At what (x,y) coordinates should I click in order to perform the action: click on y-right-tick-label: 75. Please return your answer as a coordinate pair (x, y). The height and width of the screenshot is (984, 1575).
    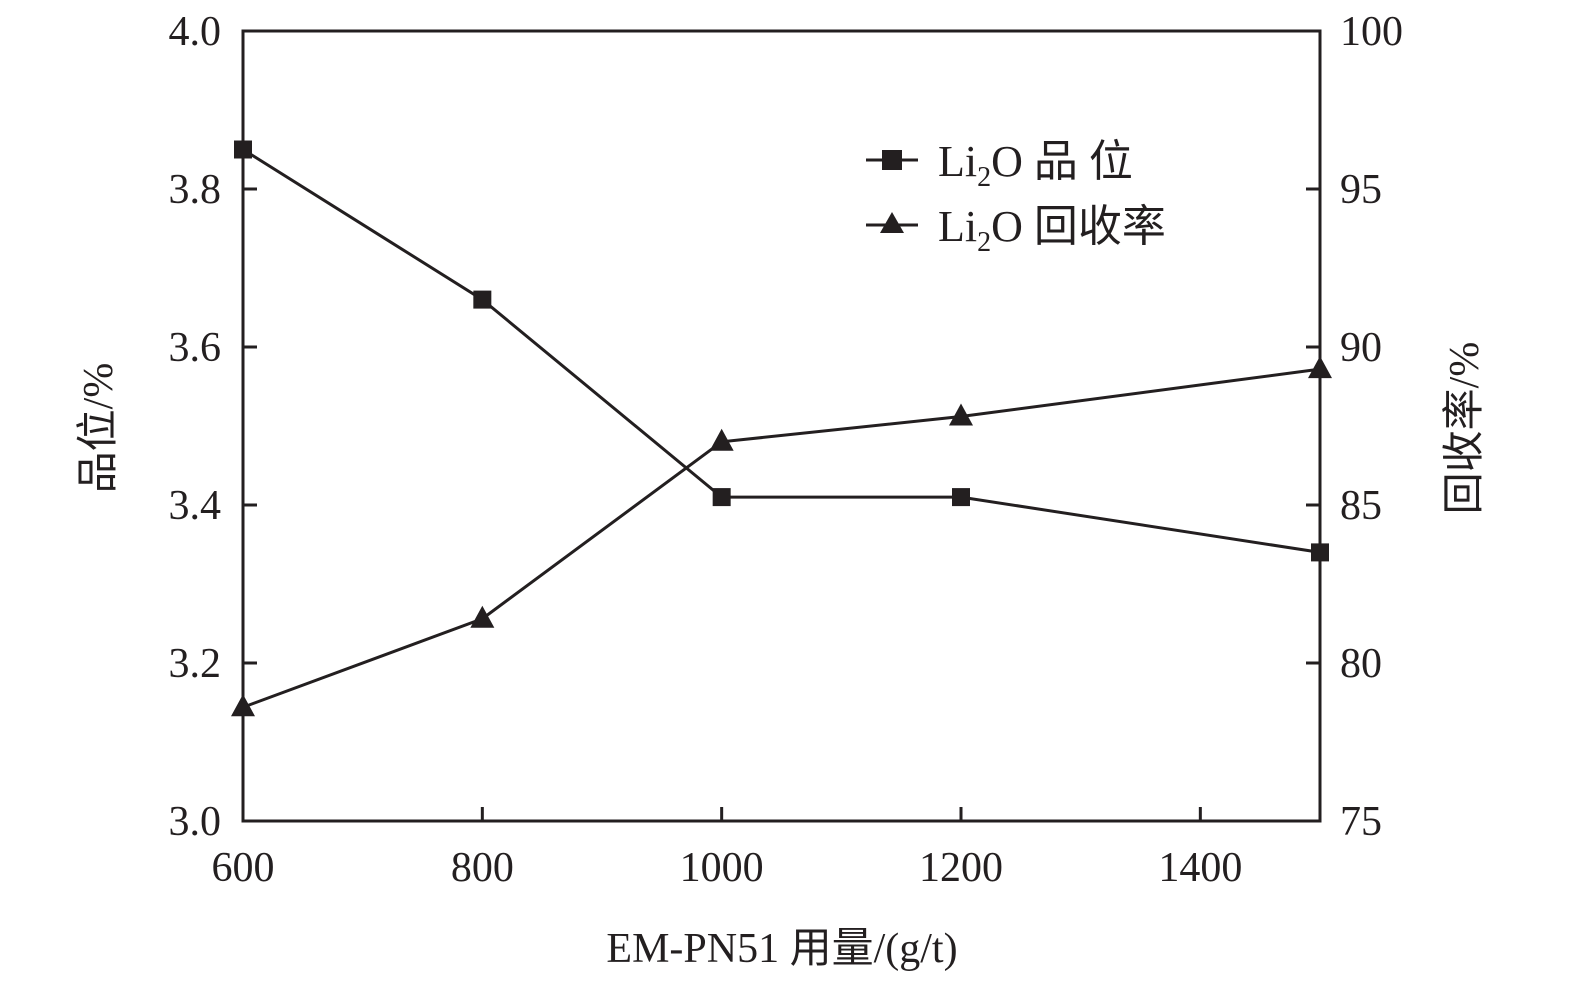
    Looking at the image, I should click on (1361, 822).